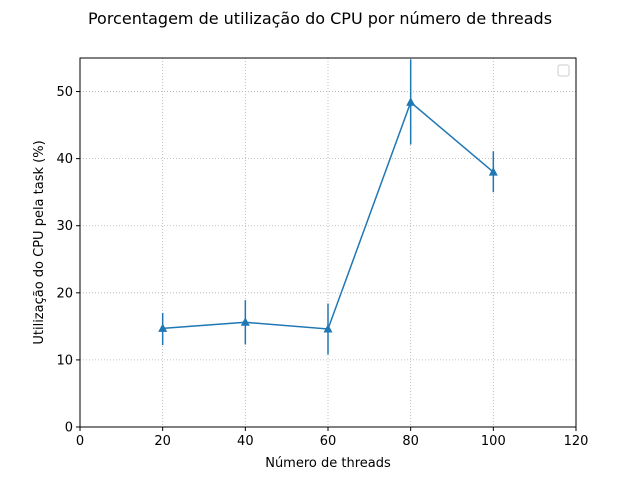  What do you see at coordinates (64, 92) in the screenshot?
I see `y-tick-label: 50` at bounding box center [64, 92].